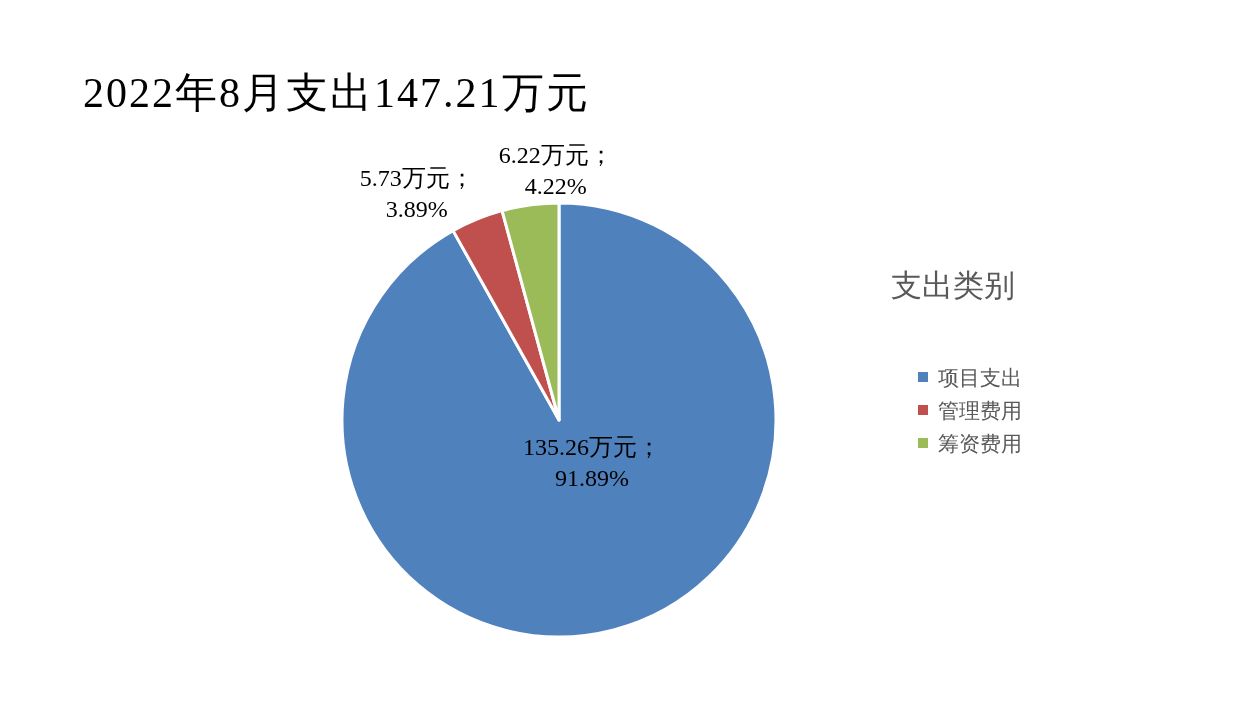 Image resolution: width=1260 pixels, height=709 pixels. What do you see at coordinates (336, 93) in the screenshot?
I see `title: 2022年8月支出147.21万元` at bounding box center [336, 93].